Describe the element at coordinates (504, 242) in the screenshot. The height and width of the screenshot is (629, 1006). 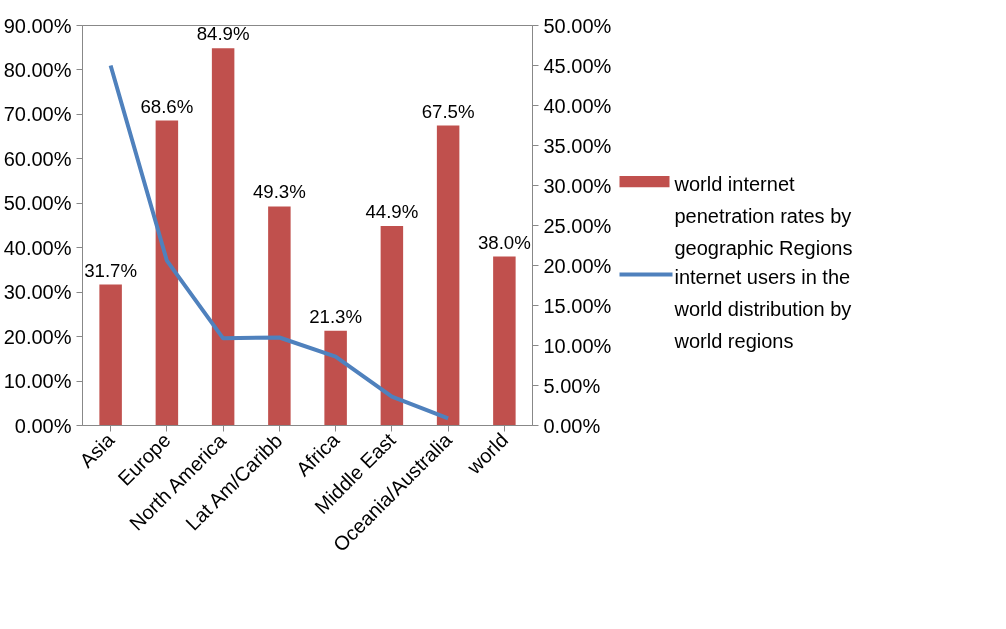
I see `data-label: 38.0%` at that location.